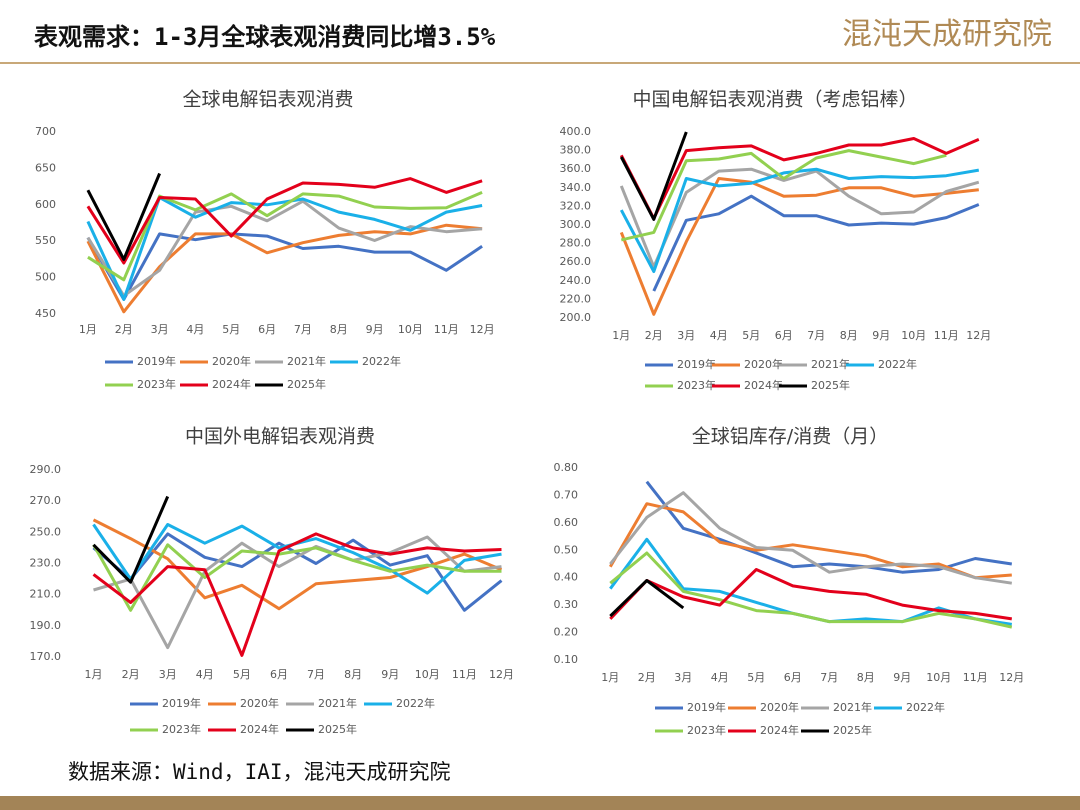 The height and width of the screenshot is (810, 1080). I want to click on y-tick-label: 0.30, so click(566, 604).